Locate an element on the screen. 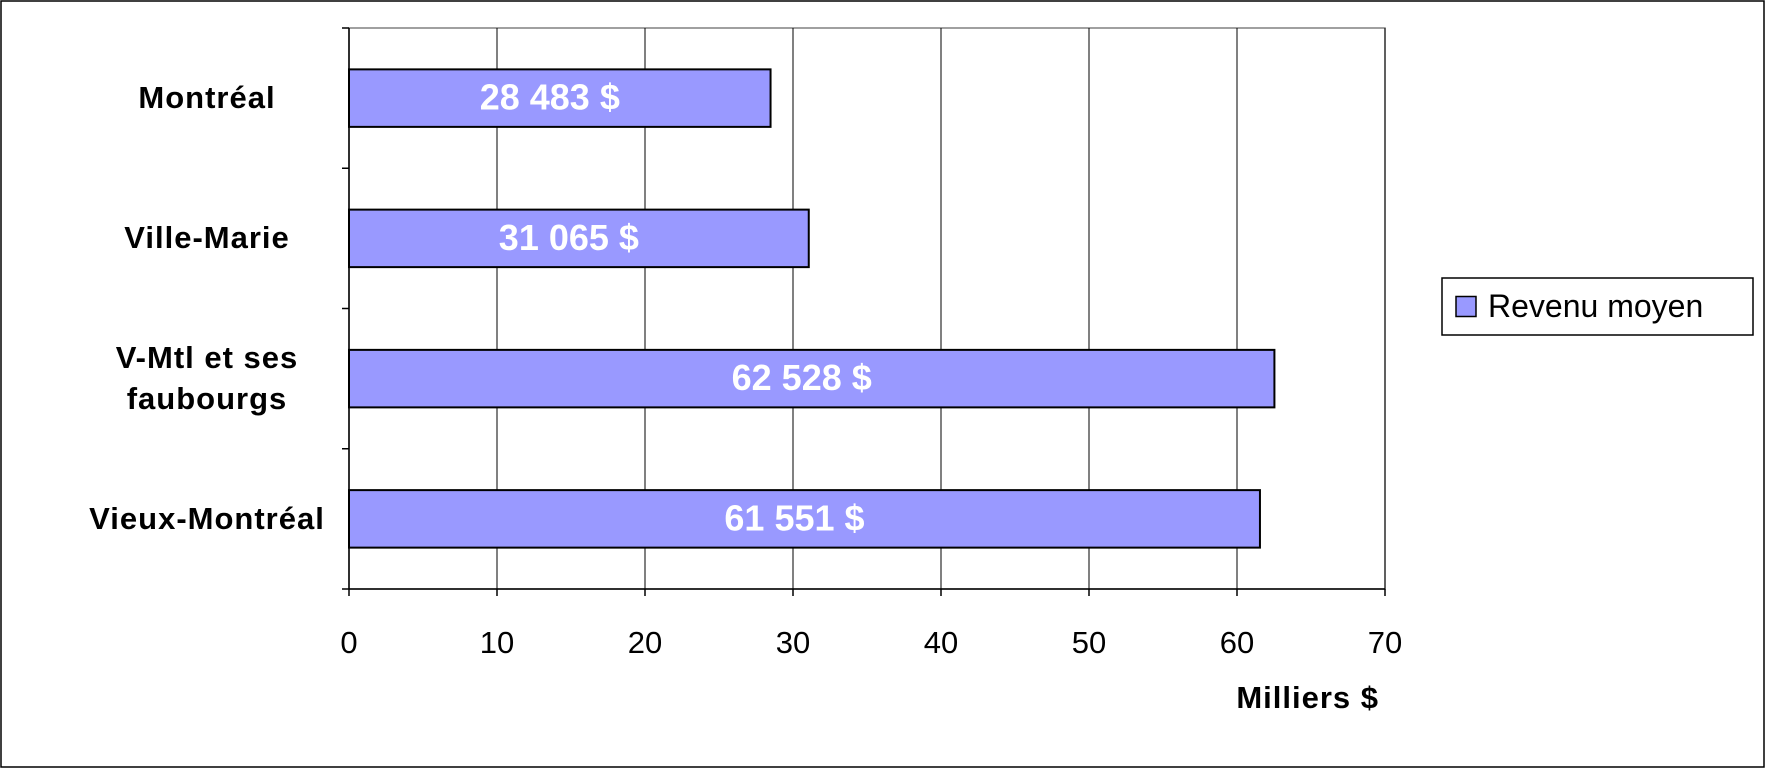 Image resolution: width=1765 pixels, height=768 pixels. x-tick-label: 70 is located at coordinates (1385, 642).